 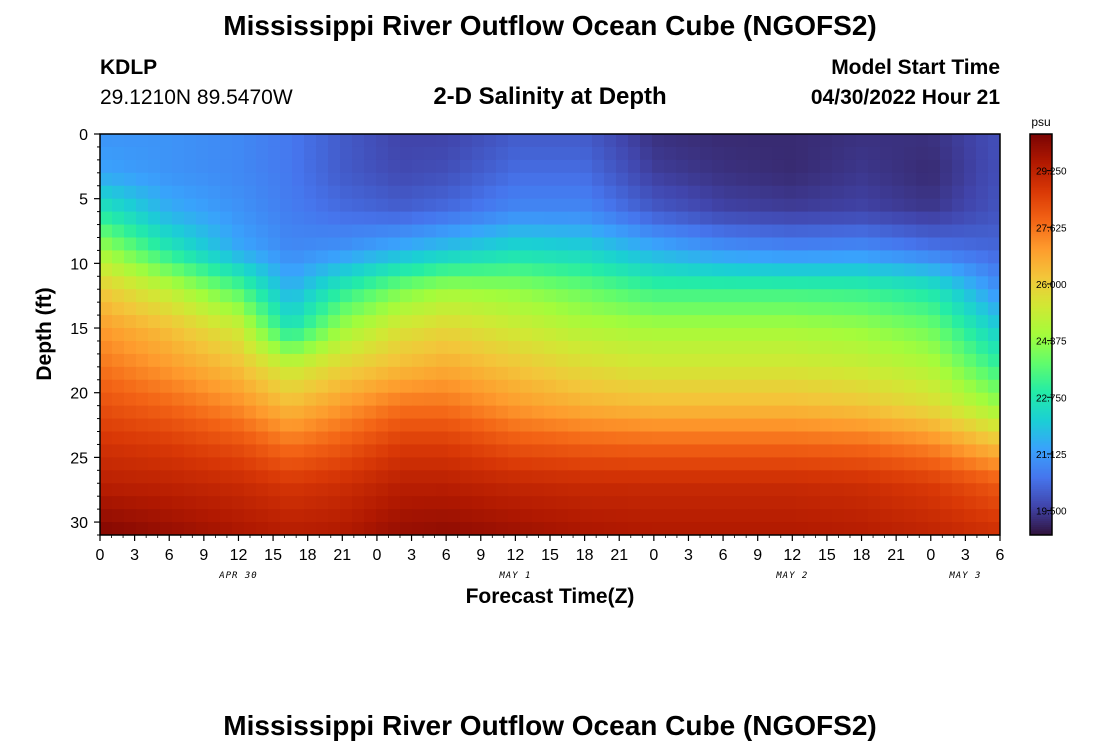 What do you see at coordinates (83, 200) in the screenshot?
I see `y-tick-label: 5` at bounding box center [83, 200].